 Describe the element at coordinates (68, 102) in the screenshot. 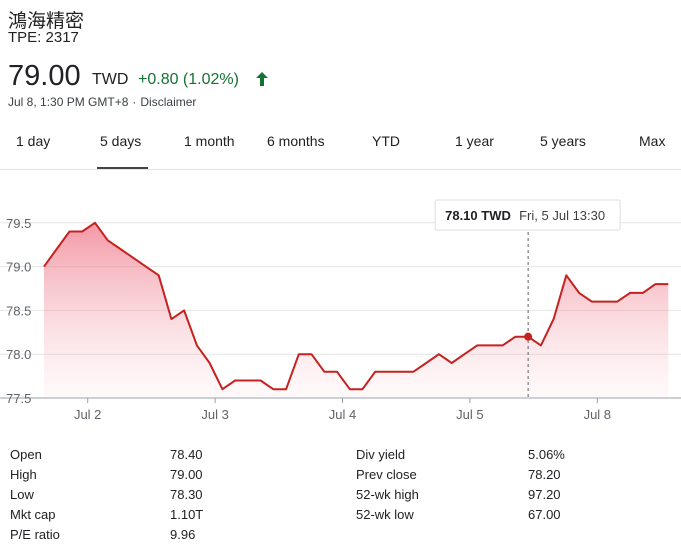

I see `quote-timestamp: Jul 8, 1:30 PM GMT+8` at that location.